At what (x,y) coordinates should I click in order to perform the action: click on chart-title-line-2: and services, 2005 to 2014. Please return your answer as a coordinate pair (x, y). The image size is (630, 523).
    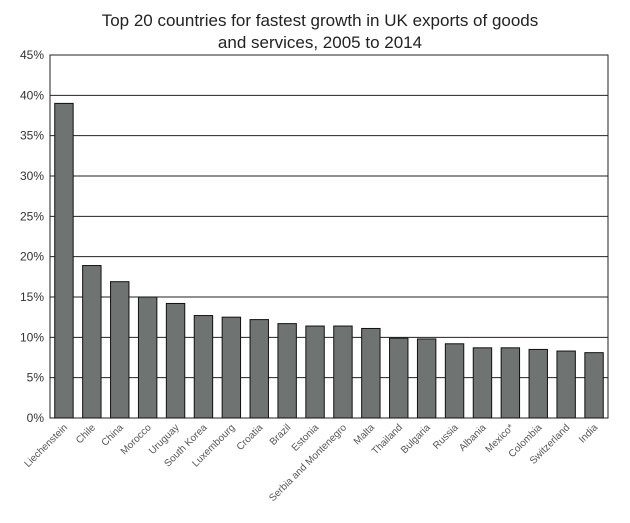
    Looking at the image, I should click on (320, 42).